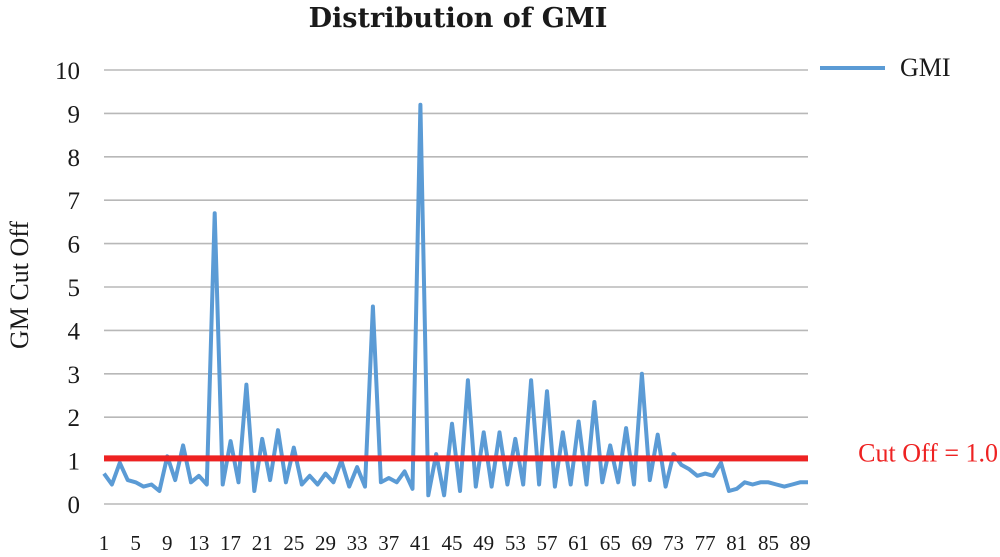 Image resolution: width=1000 pixels, height=557 pixels. What do you see at coordinates (458, 18) in the screenshot?
I see `chart-title: Distribution of GMI` at bounding box center [458, 18].